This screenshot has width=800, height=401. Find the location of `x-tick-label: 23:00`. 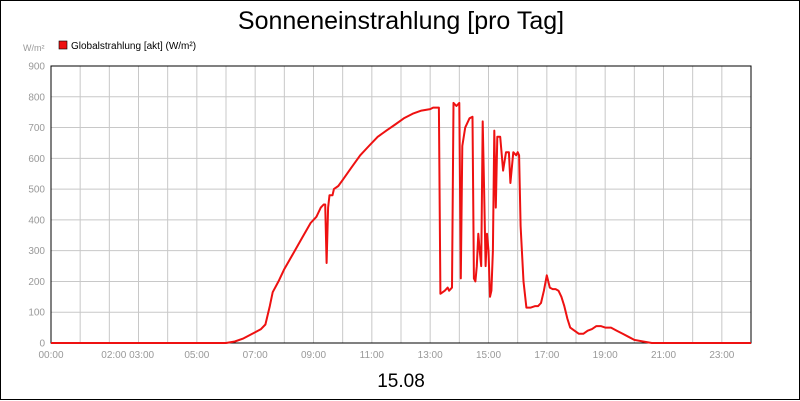

x-tick-label: 23:00 is located at coordinates (721, 355).